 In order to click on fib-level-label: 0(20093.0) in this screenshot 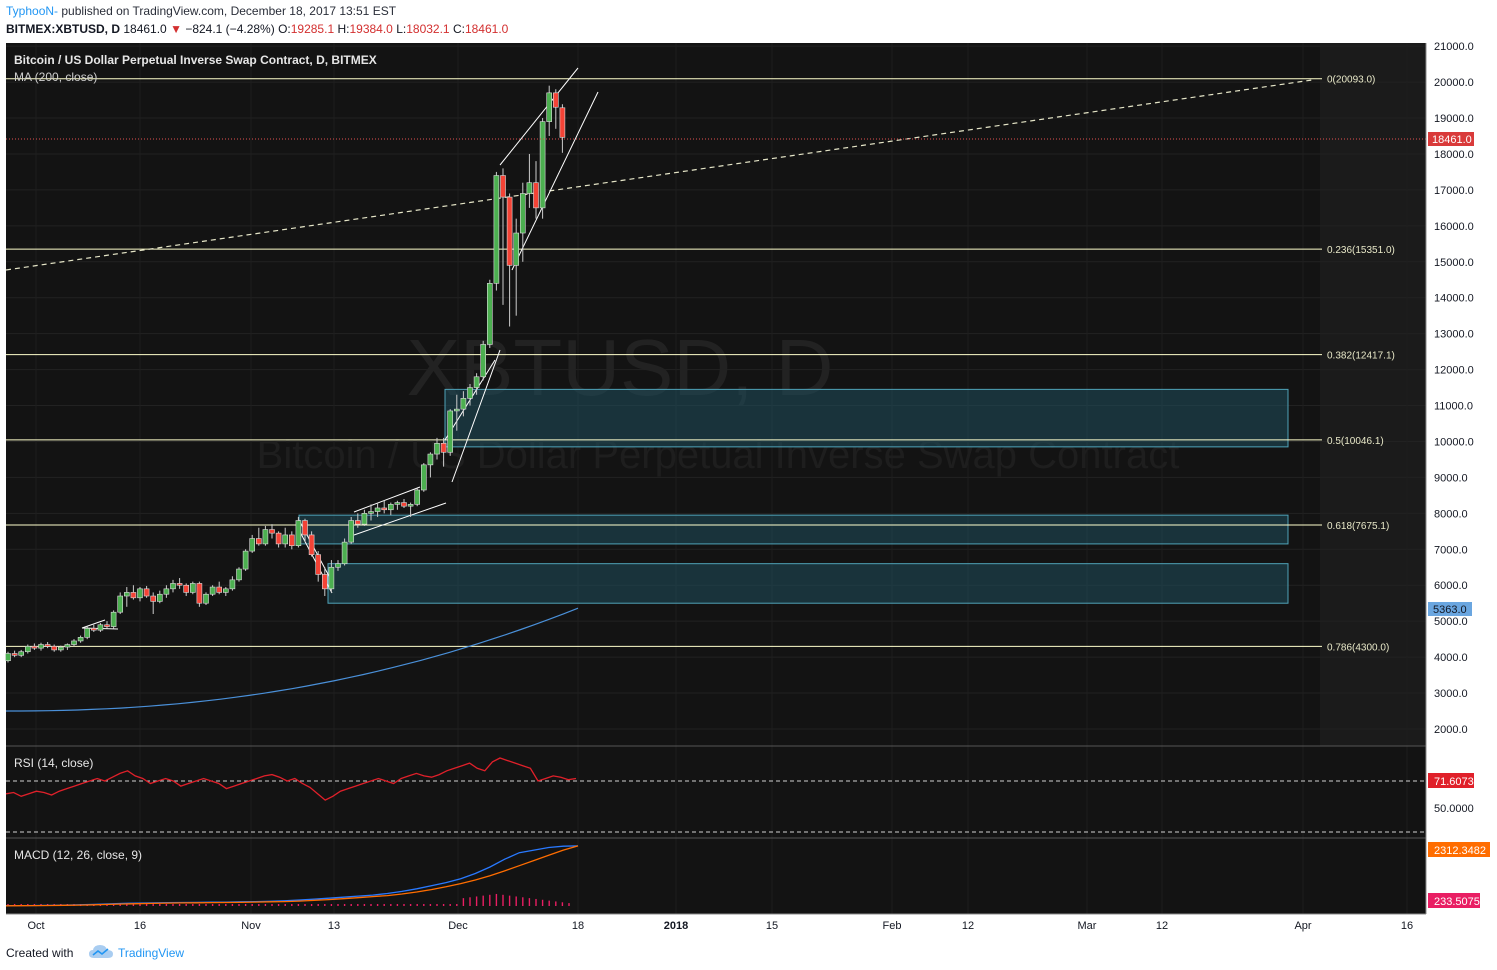, I will do `click(1351, 80)`.